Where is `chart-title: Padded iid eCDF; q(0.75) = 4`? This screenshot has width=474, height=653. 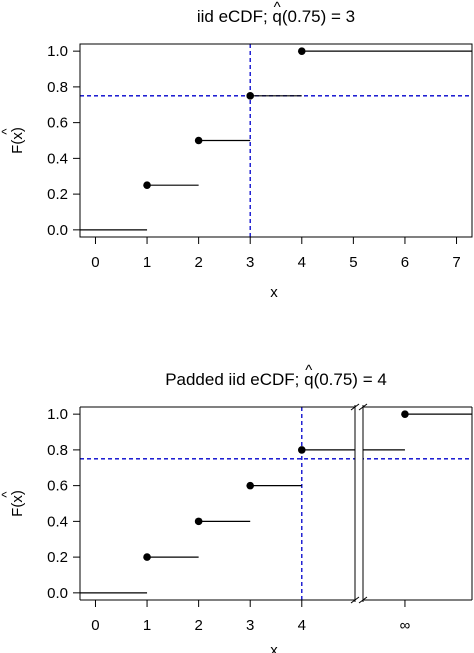
chart-title: Padded iid eCDF; q(0.75) = 4 is located at coordinates (276, 379).